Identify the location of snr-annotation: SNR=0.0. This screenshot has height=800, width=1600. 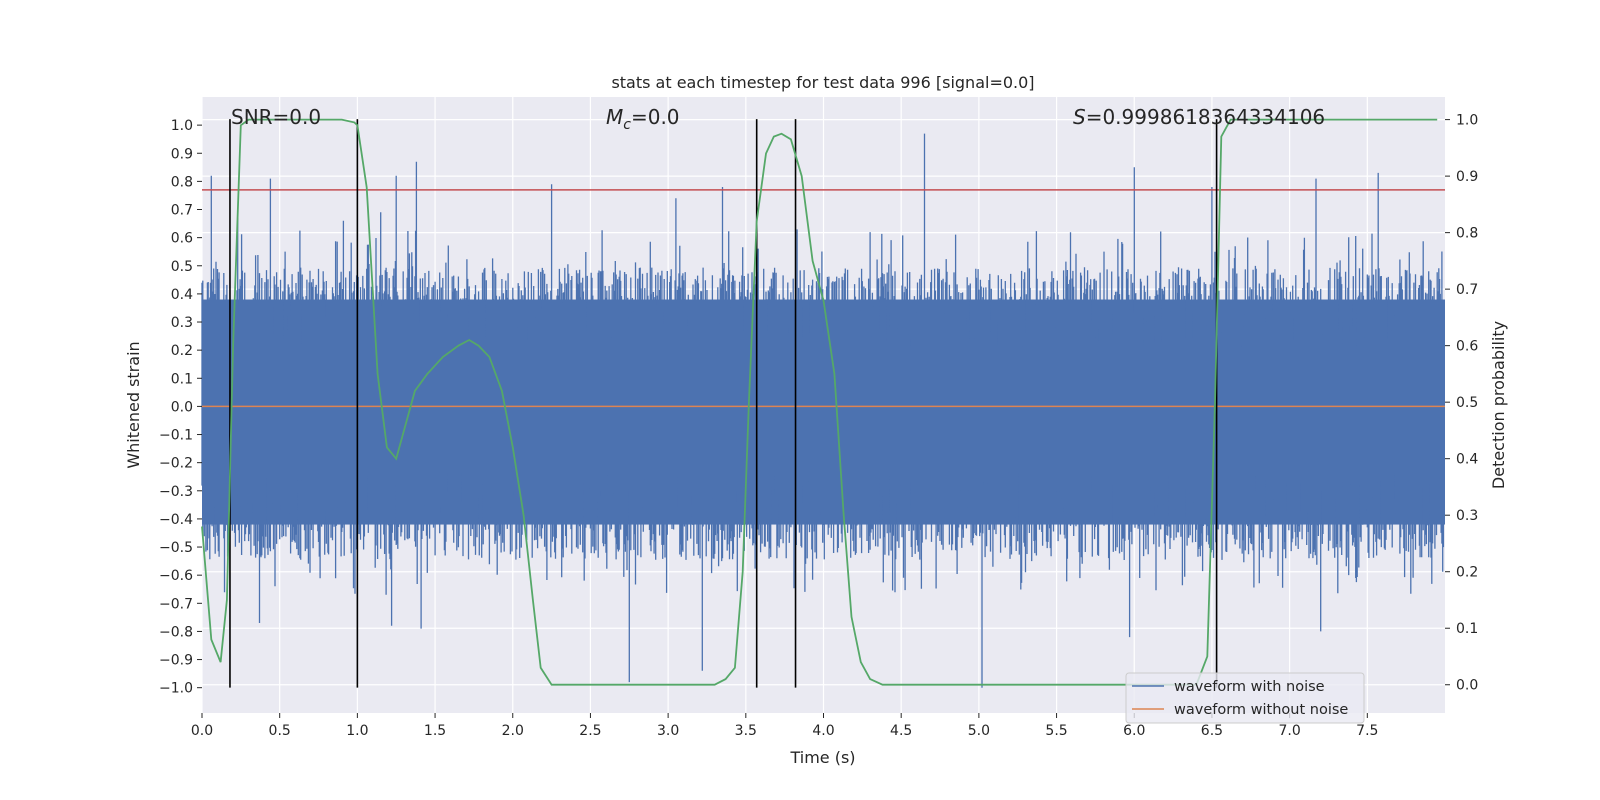
(276, 117).